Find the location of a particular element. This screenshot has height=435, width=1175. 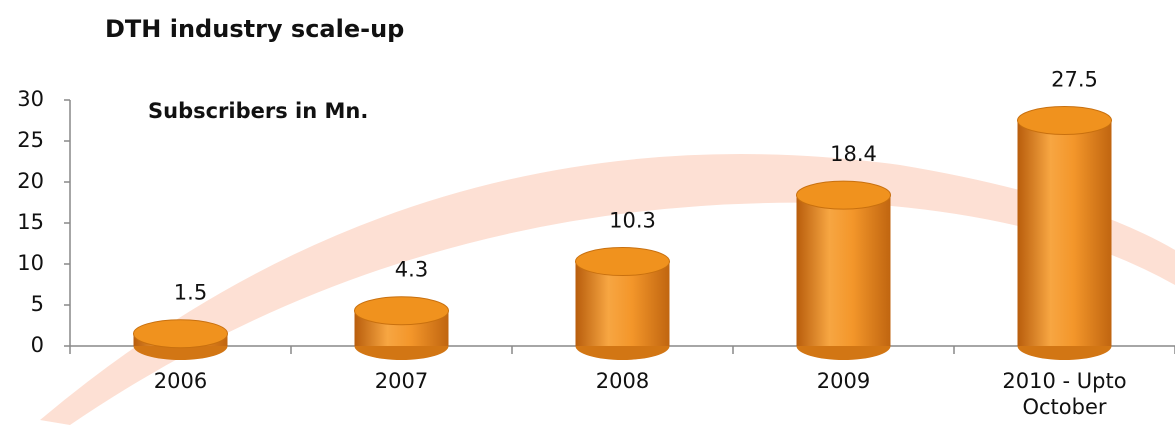

value-label: 10.3 is located at coordinates (632, 221).